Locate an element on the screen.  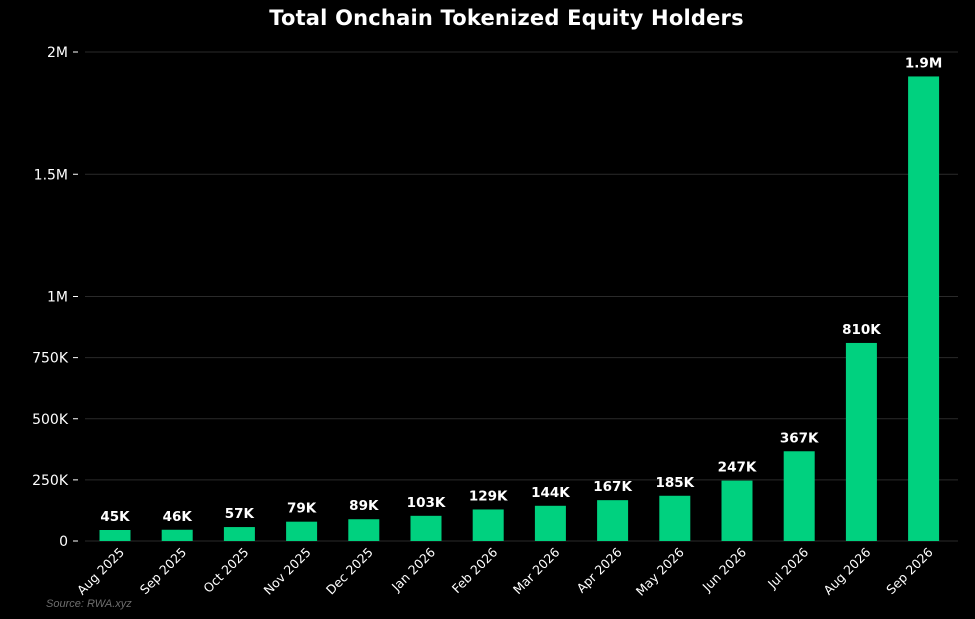
x-tick-label: Jan 2026 is located at coordinates (413, 569).